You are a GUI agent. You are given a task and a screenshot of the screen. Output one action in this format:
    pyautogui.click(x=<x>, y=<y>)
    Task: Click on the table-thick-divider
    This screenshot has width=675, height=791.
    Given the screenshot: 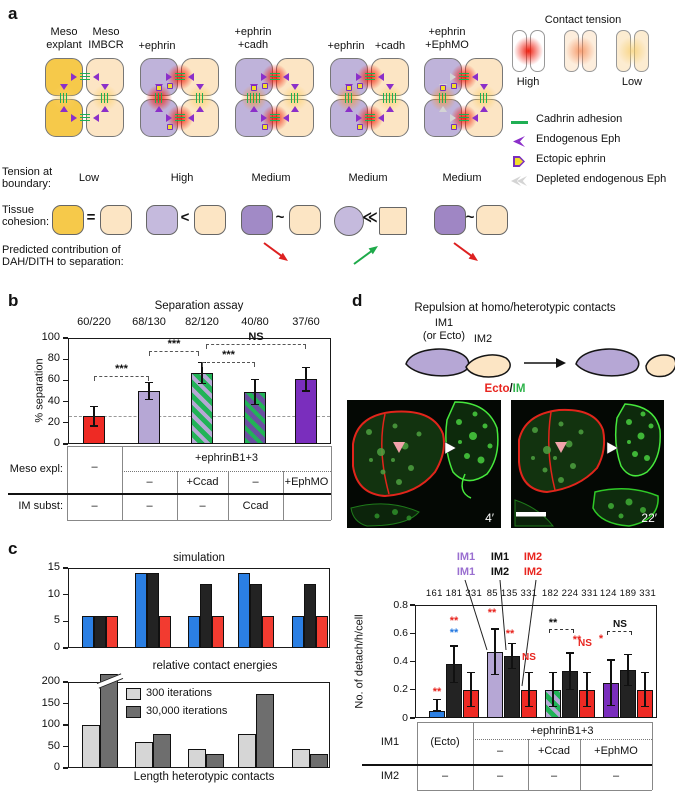 What is the action you would take?
    pyautogui.click(x=169, y=494)
    